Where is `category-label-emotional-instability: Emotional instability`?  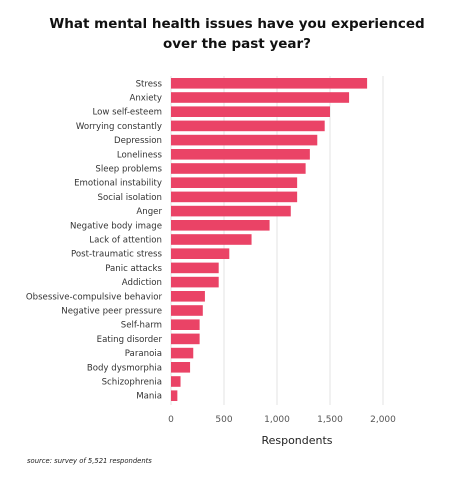
category-label-emotional-instability: Emotional instability is located at coordinates (118, 184).